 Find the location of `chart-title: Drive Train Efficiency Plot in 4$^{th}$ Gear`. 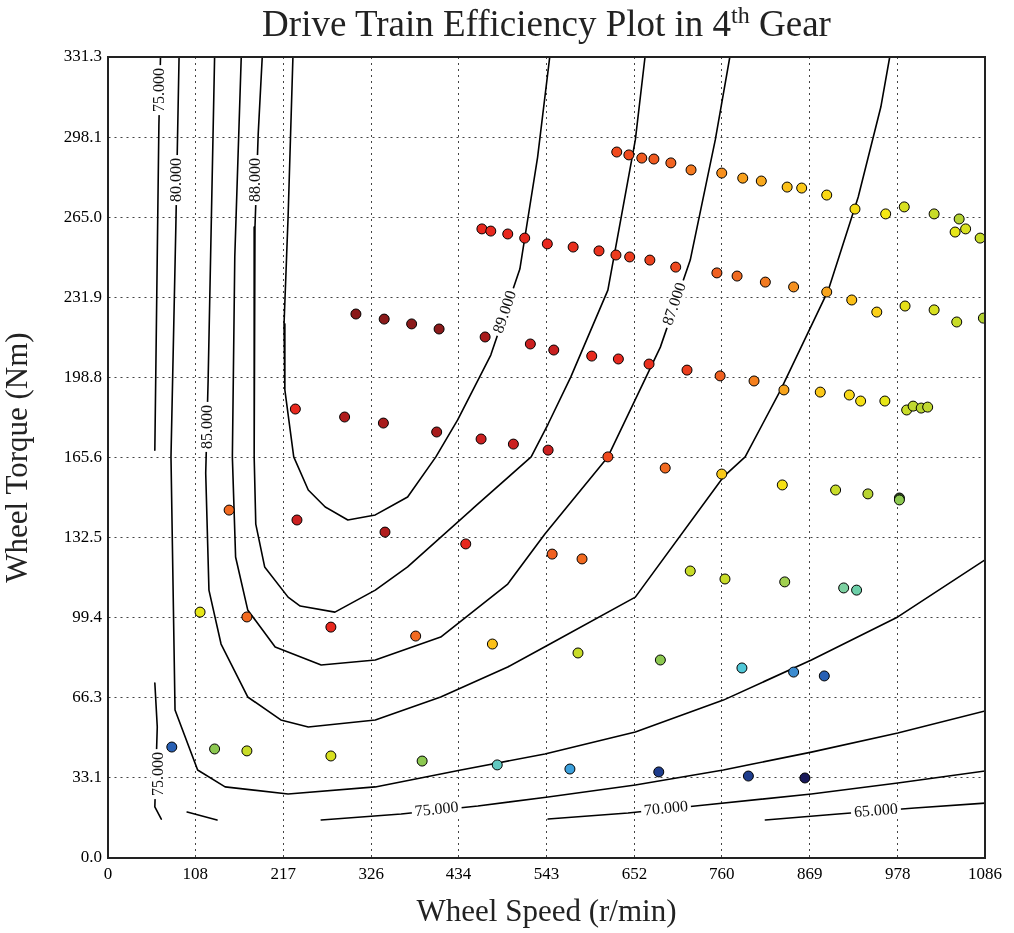

chart-title: Drive Train Efficiency Plot in 4$^{th}$ Gear is located at coordinates (546, 24).